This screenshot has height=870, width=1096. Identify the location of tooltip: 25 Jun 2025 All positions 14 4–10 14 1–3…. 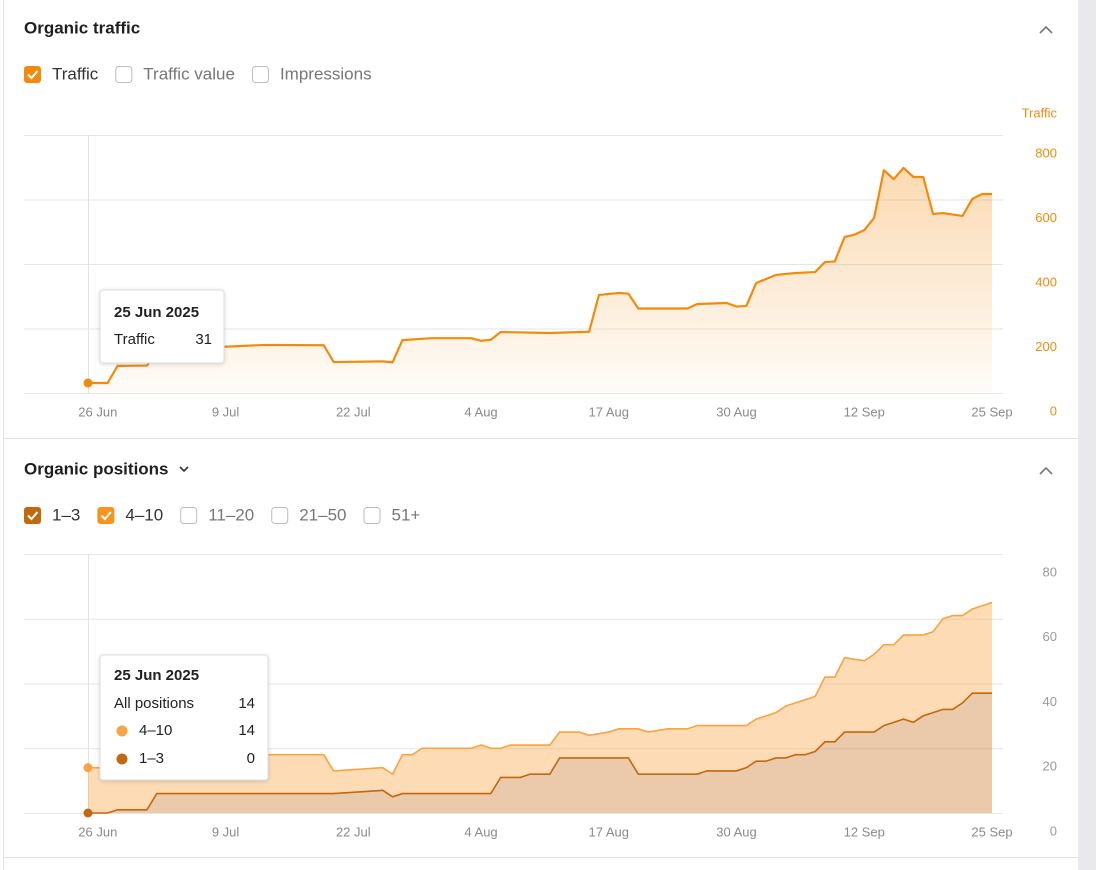
(184, 717).